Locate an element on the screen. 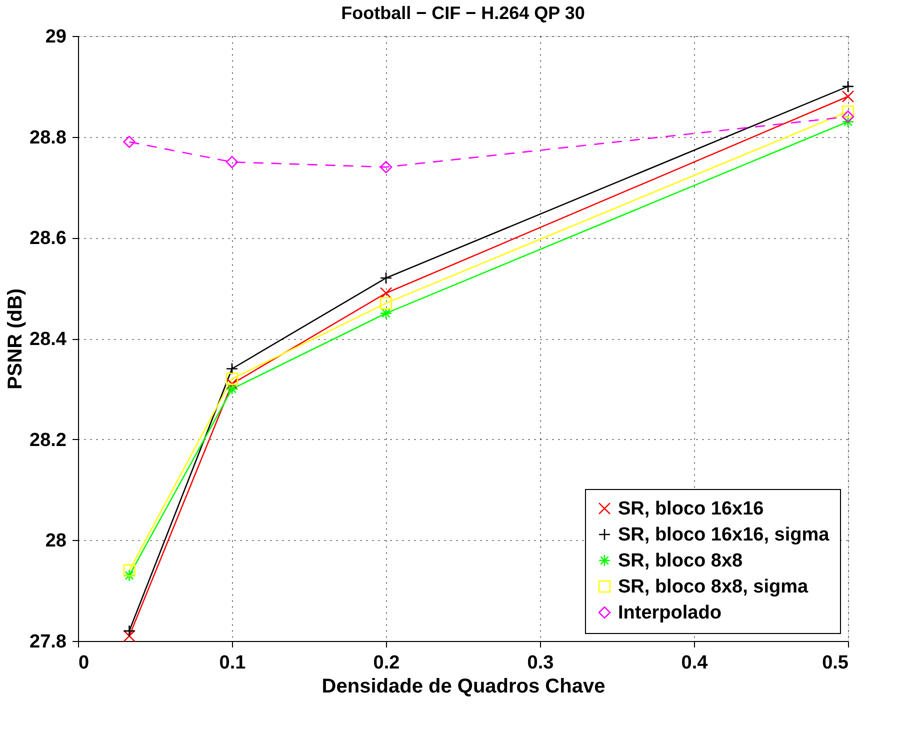 Image resolution: width=902 pixels, height=733 pixels. y-tick-label: 28.4 is located at coordinates (48, 339).